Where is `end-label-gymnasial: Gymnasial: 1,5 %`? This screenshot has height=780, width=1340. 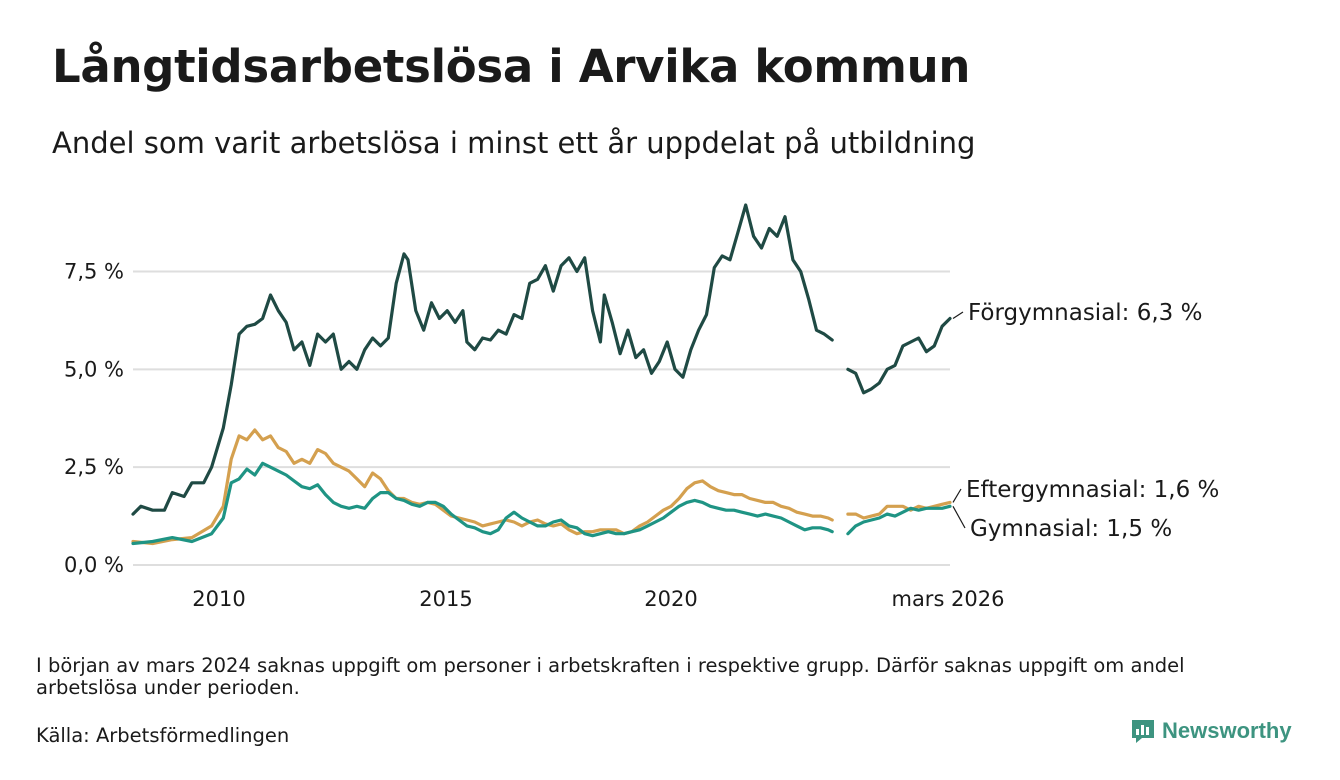 end-label-gymnasial: Gymnasial: 1,5 % is located at coordinates (1071, 529).